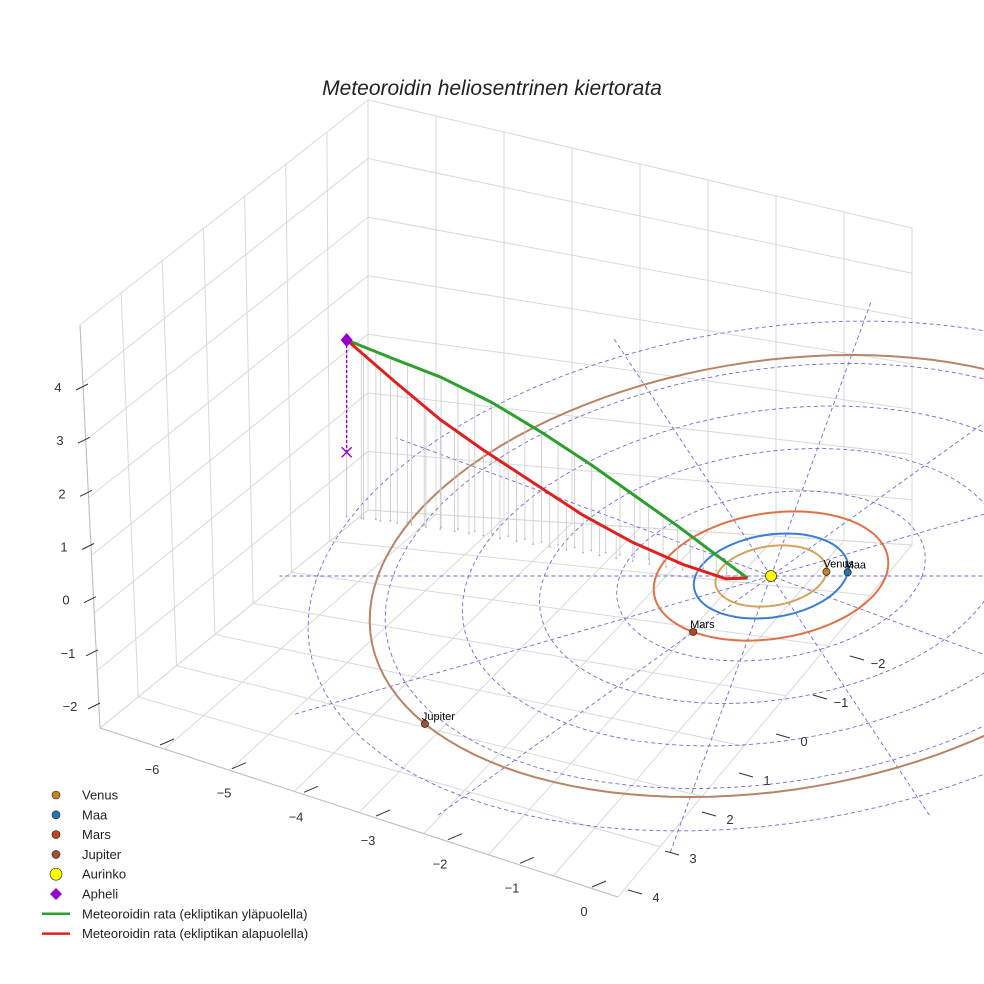 This screenshot has width=984, height=984. I want to click on planet-marker-mars, so click(693, 631).